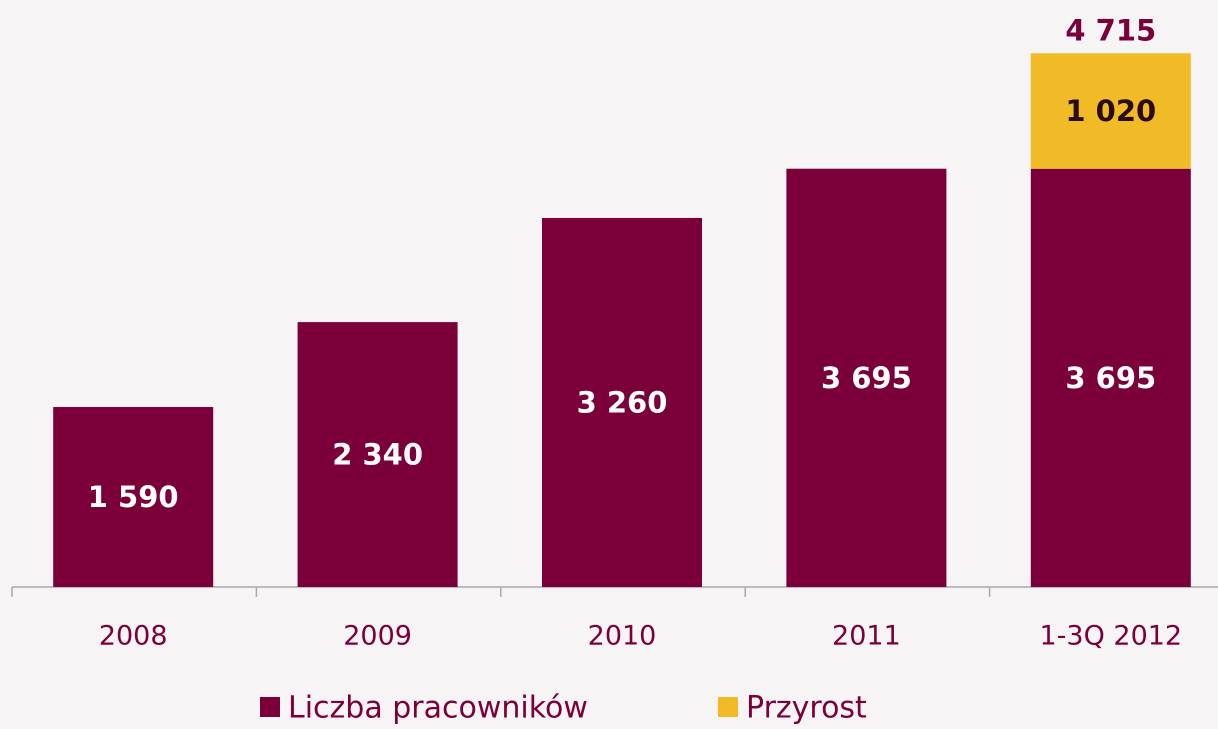  What do you see at coordinates (1110, 30) in the screenshot?
I see `total-label: 4 715` at bounding box center [1110, 30].